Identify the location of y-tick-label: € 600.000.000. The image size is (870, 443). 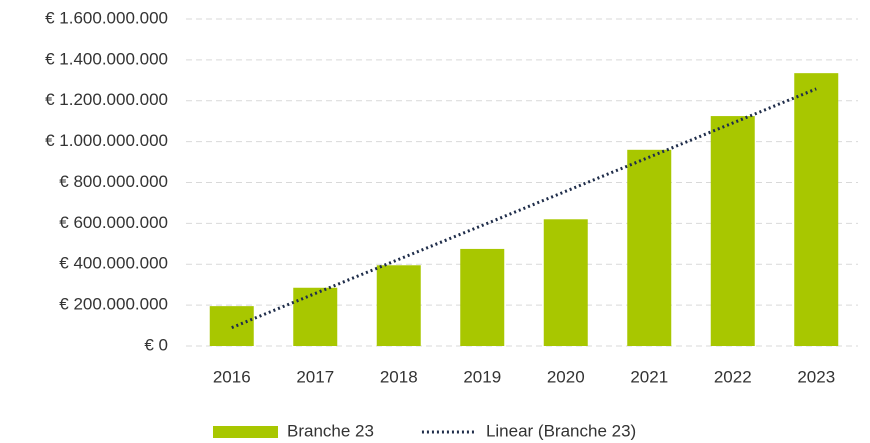
(113, 222).